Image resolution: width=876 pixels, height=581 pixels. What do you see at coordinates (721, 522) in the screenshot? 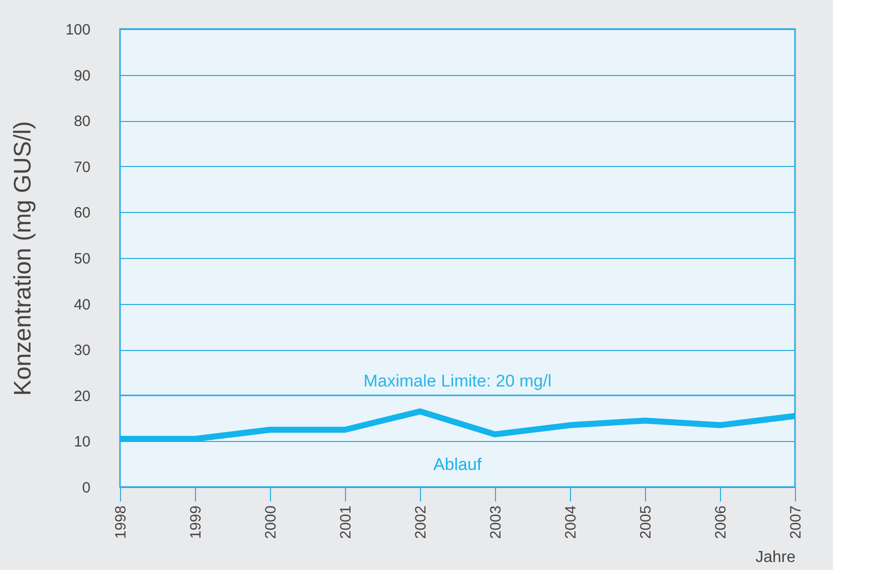
I see `x-tick-label: 2006` at bounding box center [721, 522].